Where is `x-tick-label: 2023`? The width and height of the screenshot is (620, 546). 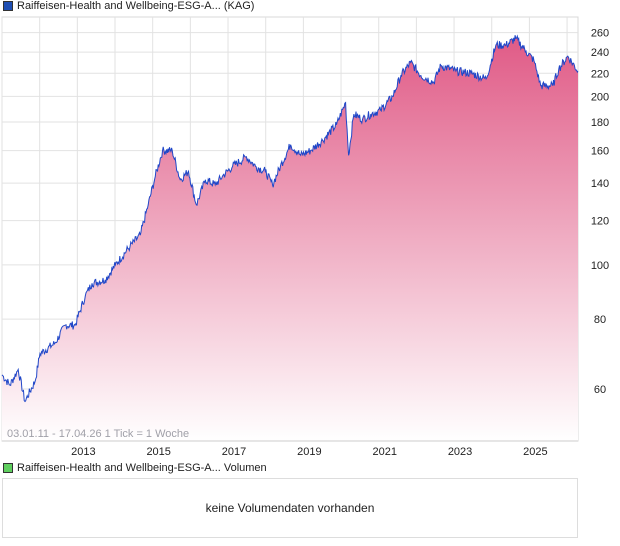
x-tick-label: 2023 is located at coordinates (460, 452).